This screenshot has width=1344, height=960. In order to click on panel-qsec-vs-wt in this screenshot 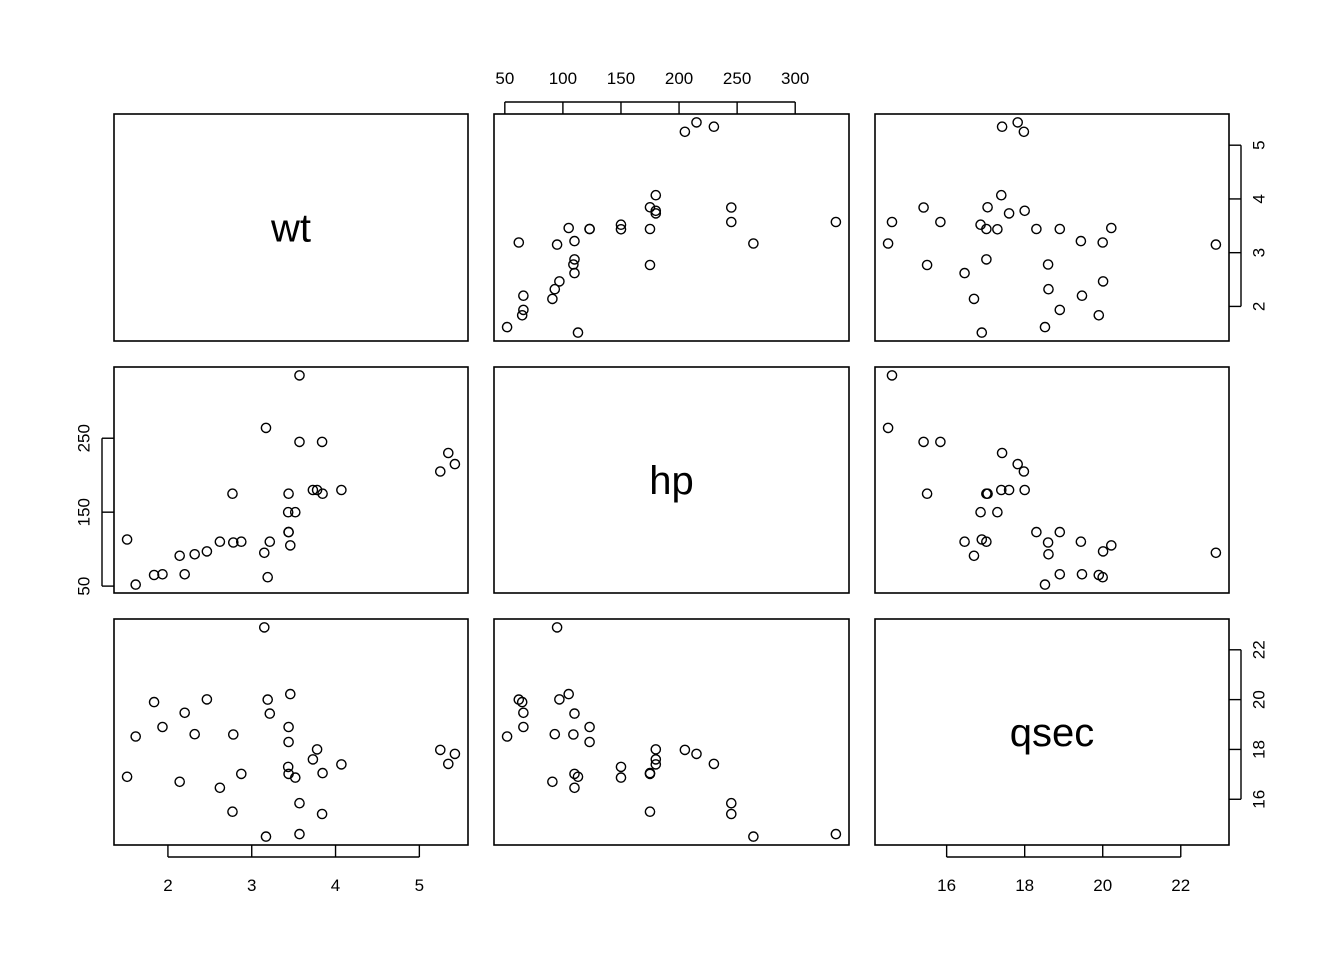, I will do `click(291, 732)`.